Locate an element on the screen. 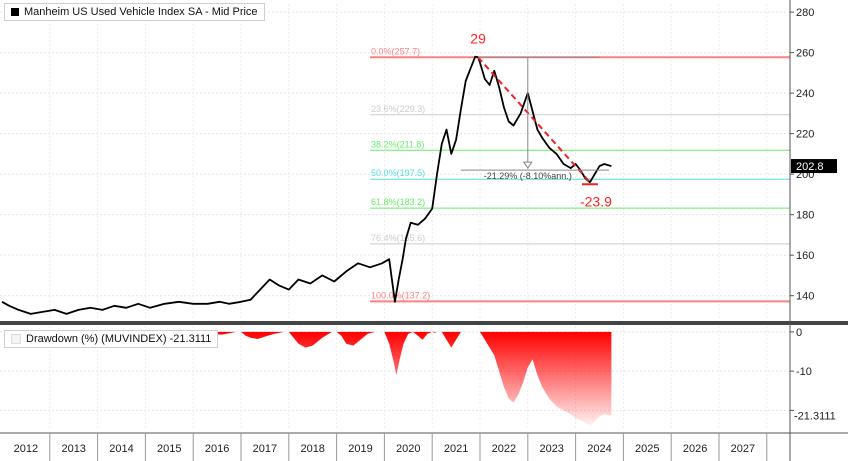 This screenshot has width=848, height=461. fib-level-label: 38.2%(211.8) is located at coordinates (397, 144).